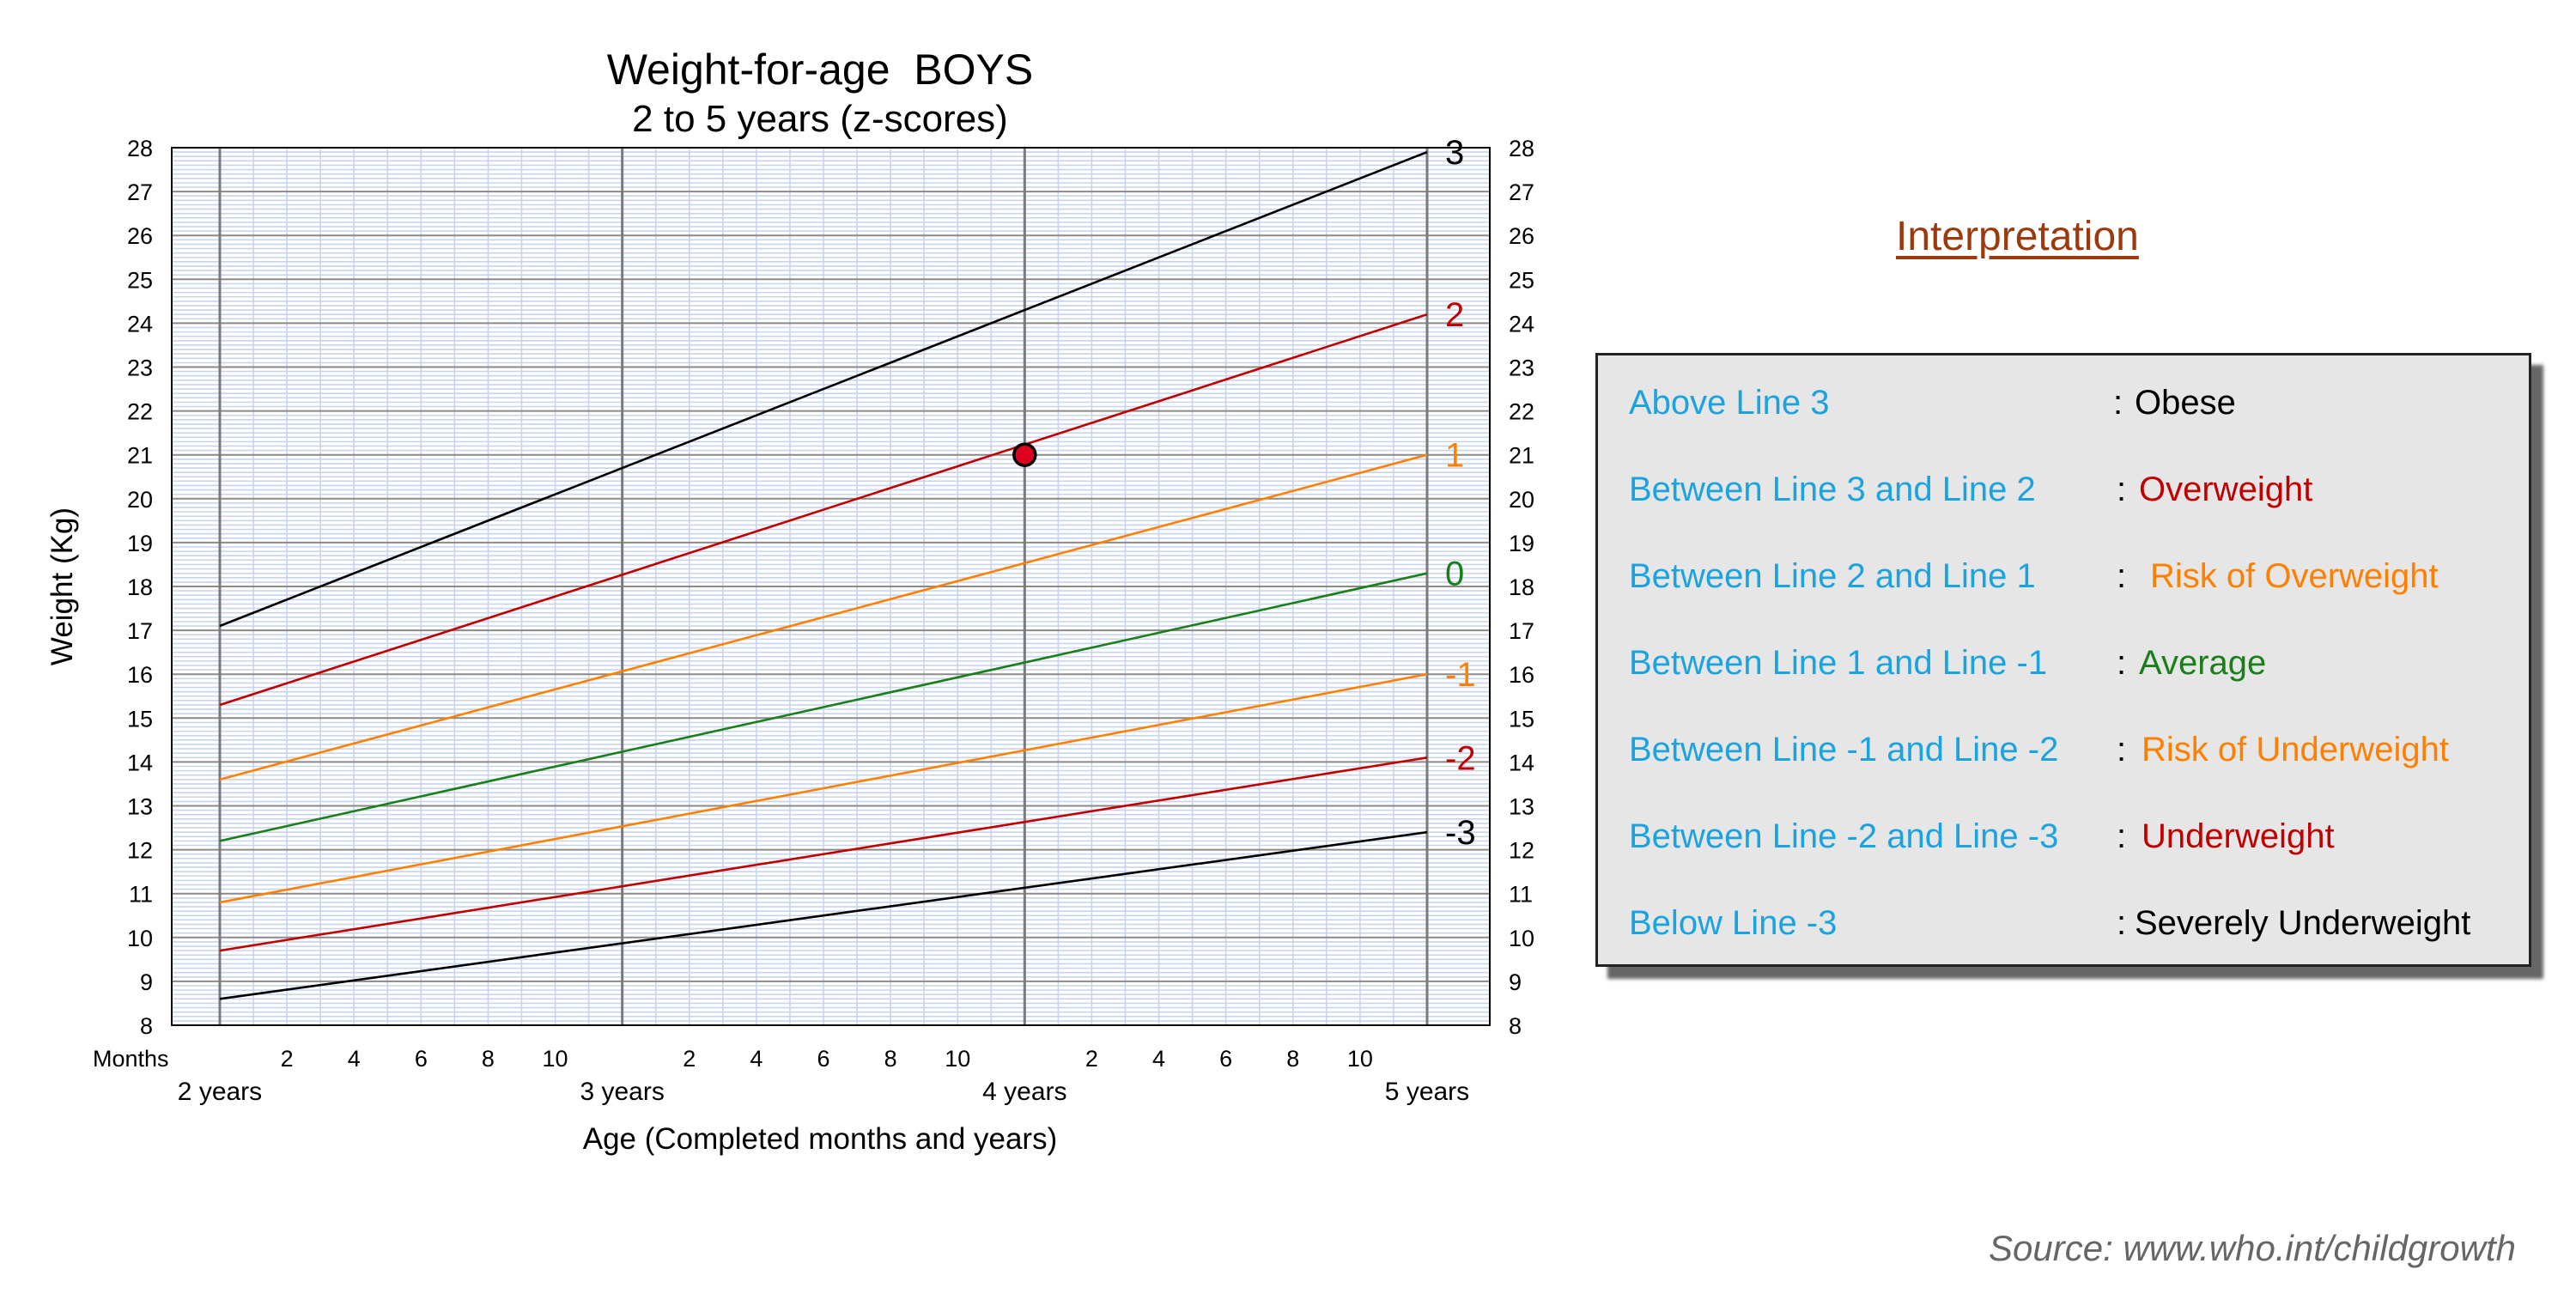 The width and height of the screenshot is (2576, 1300). I want to click on y-tick-label-left: 24, so click(140, 324).